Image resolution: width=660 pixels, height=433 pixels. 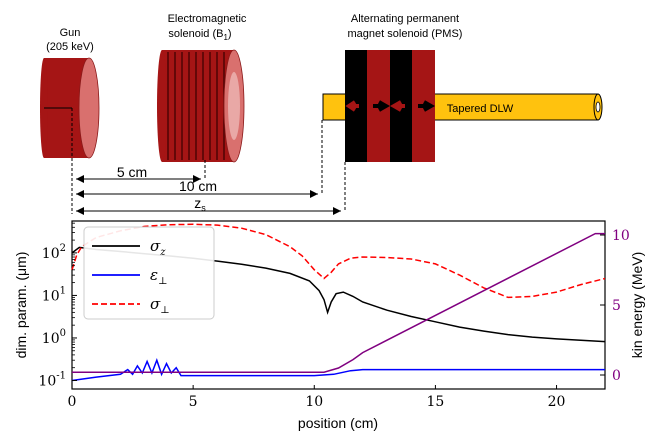 I want to click on y-right-tick-label: 0, so click(x=616, y=376).